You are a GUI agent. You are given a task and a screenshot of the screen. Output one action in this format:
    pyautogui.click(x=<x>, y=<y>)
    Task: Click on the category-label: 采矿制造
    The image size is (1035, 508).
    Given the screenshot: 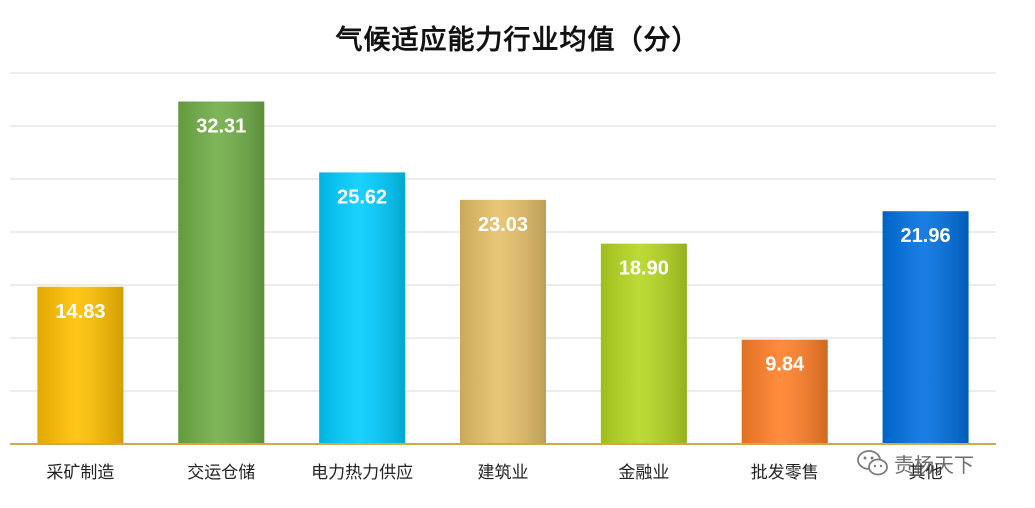 What is the action you would take?
    pyautogui.click(x=80, y=473)
    